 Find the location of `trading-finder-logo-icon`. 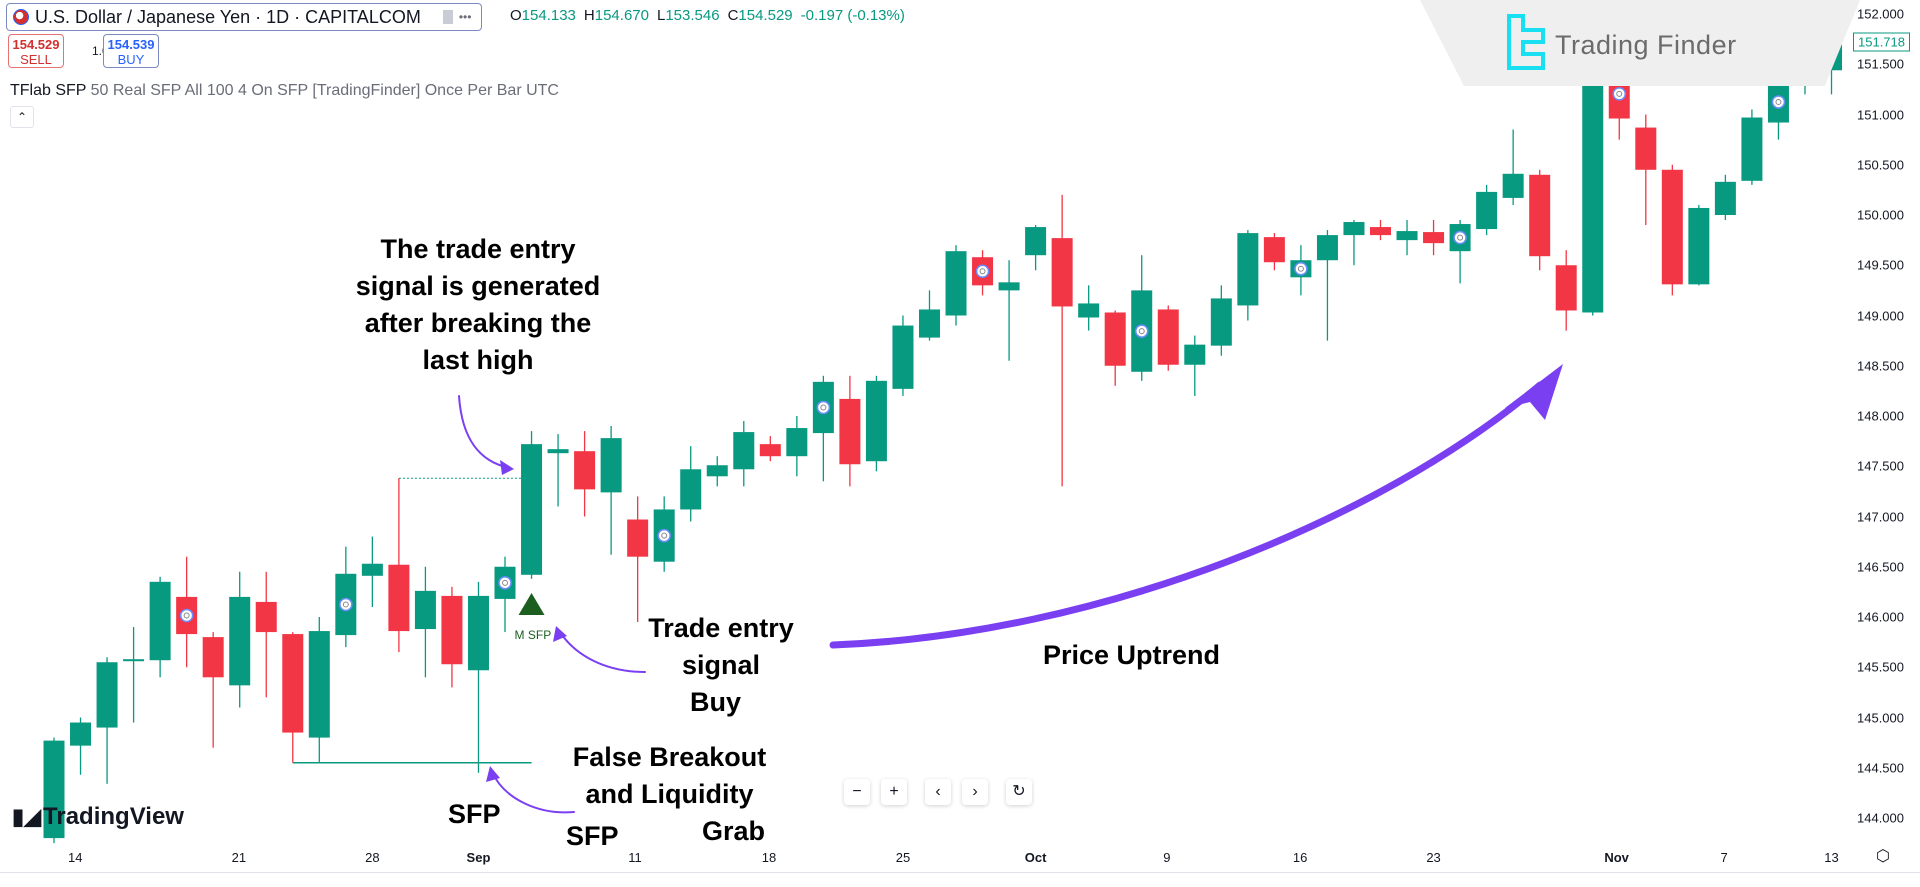

trading-finder-logo-icon is located at coordinates (1526, 42).